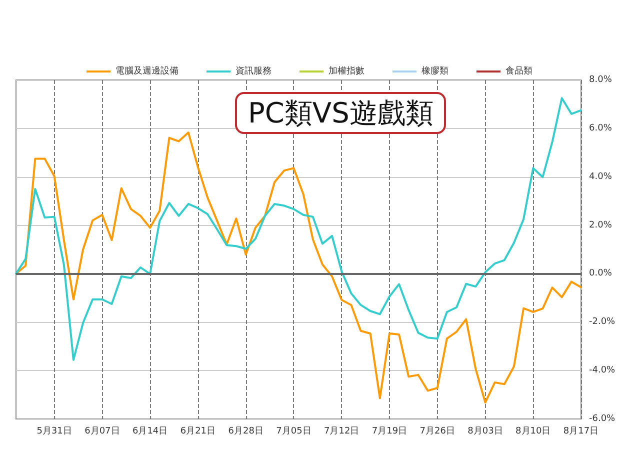  I want to click on legend-label: 加權指數, so click(346, 71).